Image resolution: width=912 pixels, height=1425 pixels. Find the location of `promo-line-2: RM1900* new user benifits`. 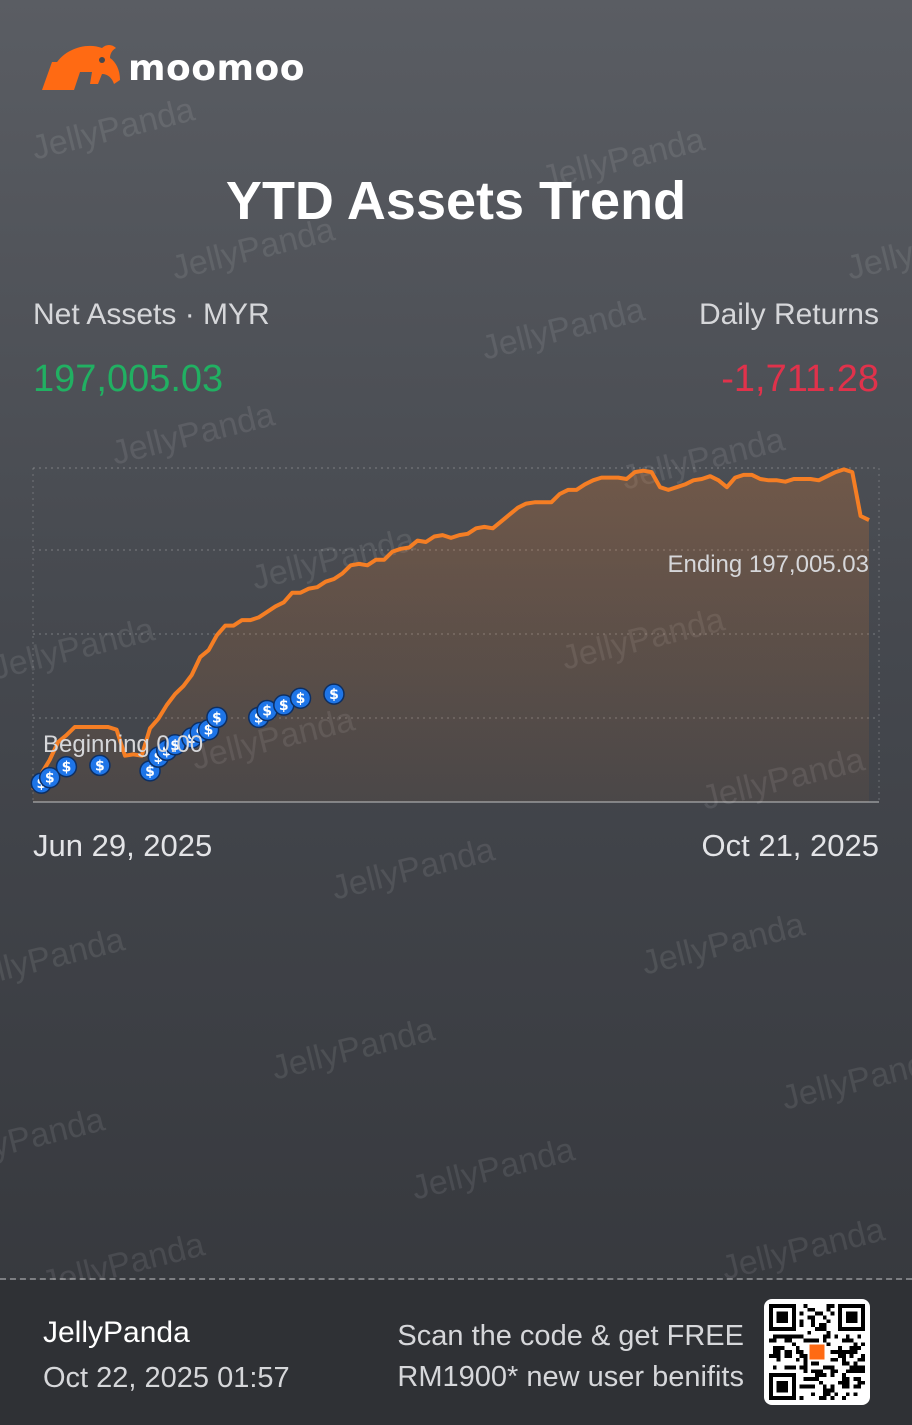

promo-line-2: RM1900* new user benifits is located at coordinates (570, 1377).